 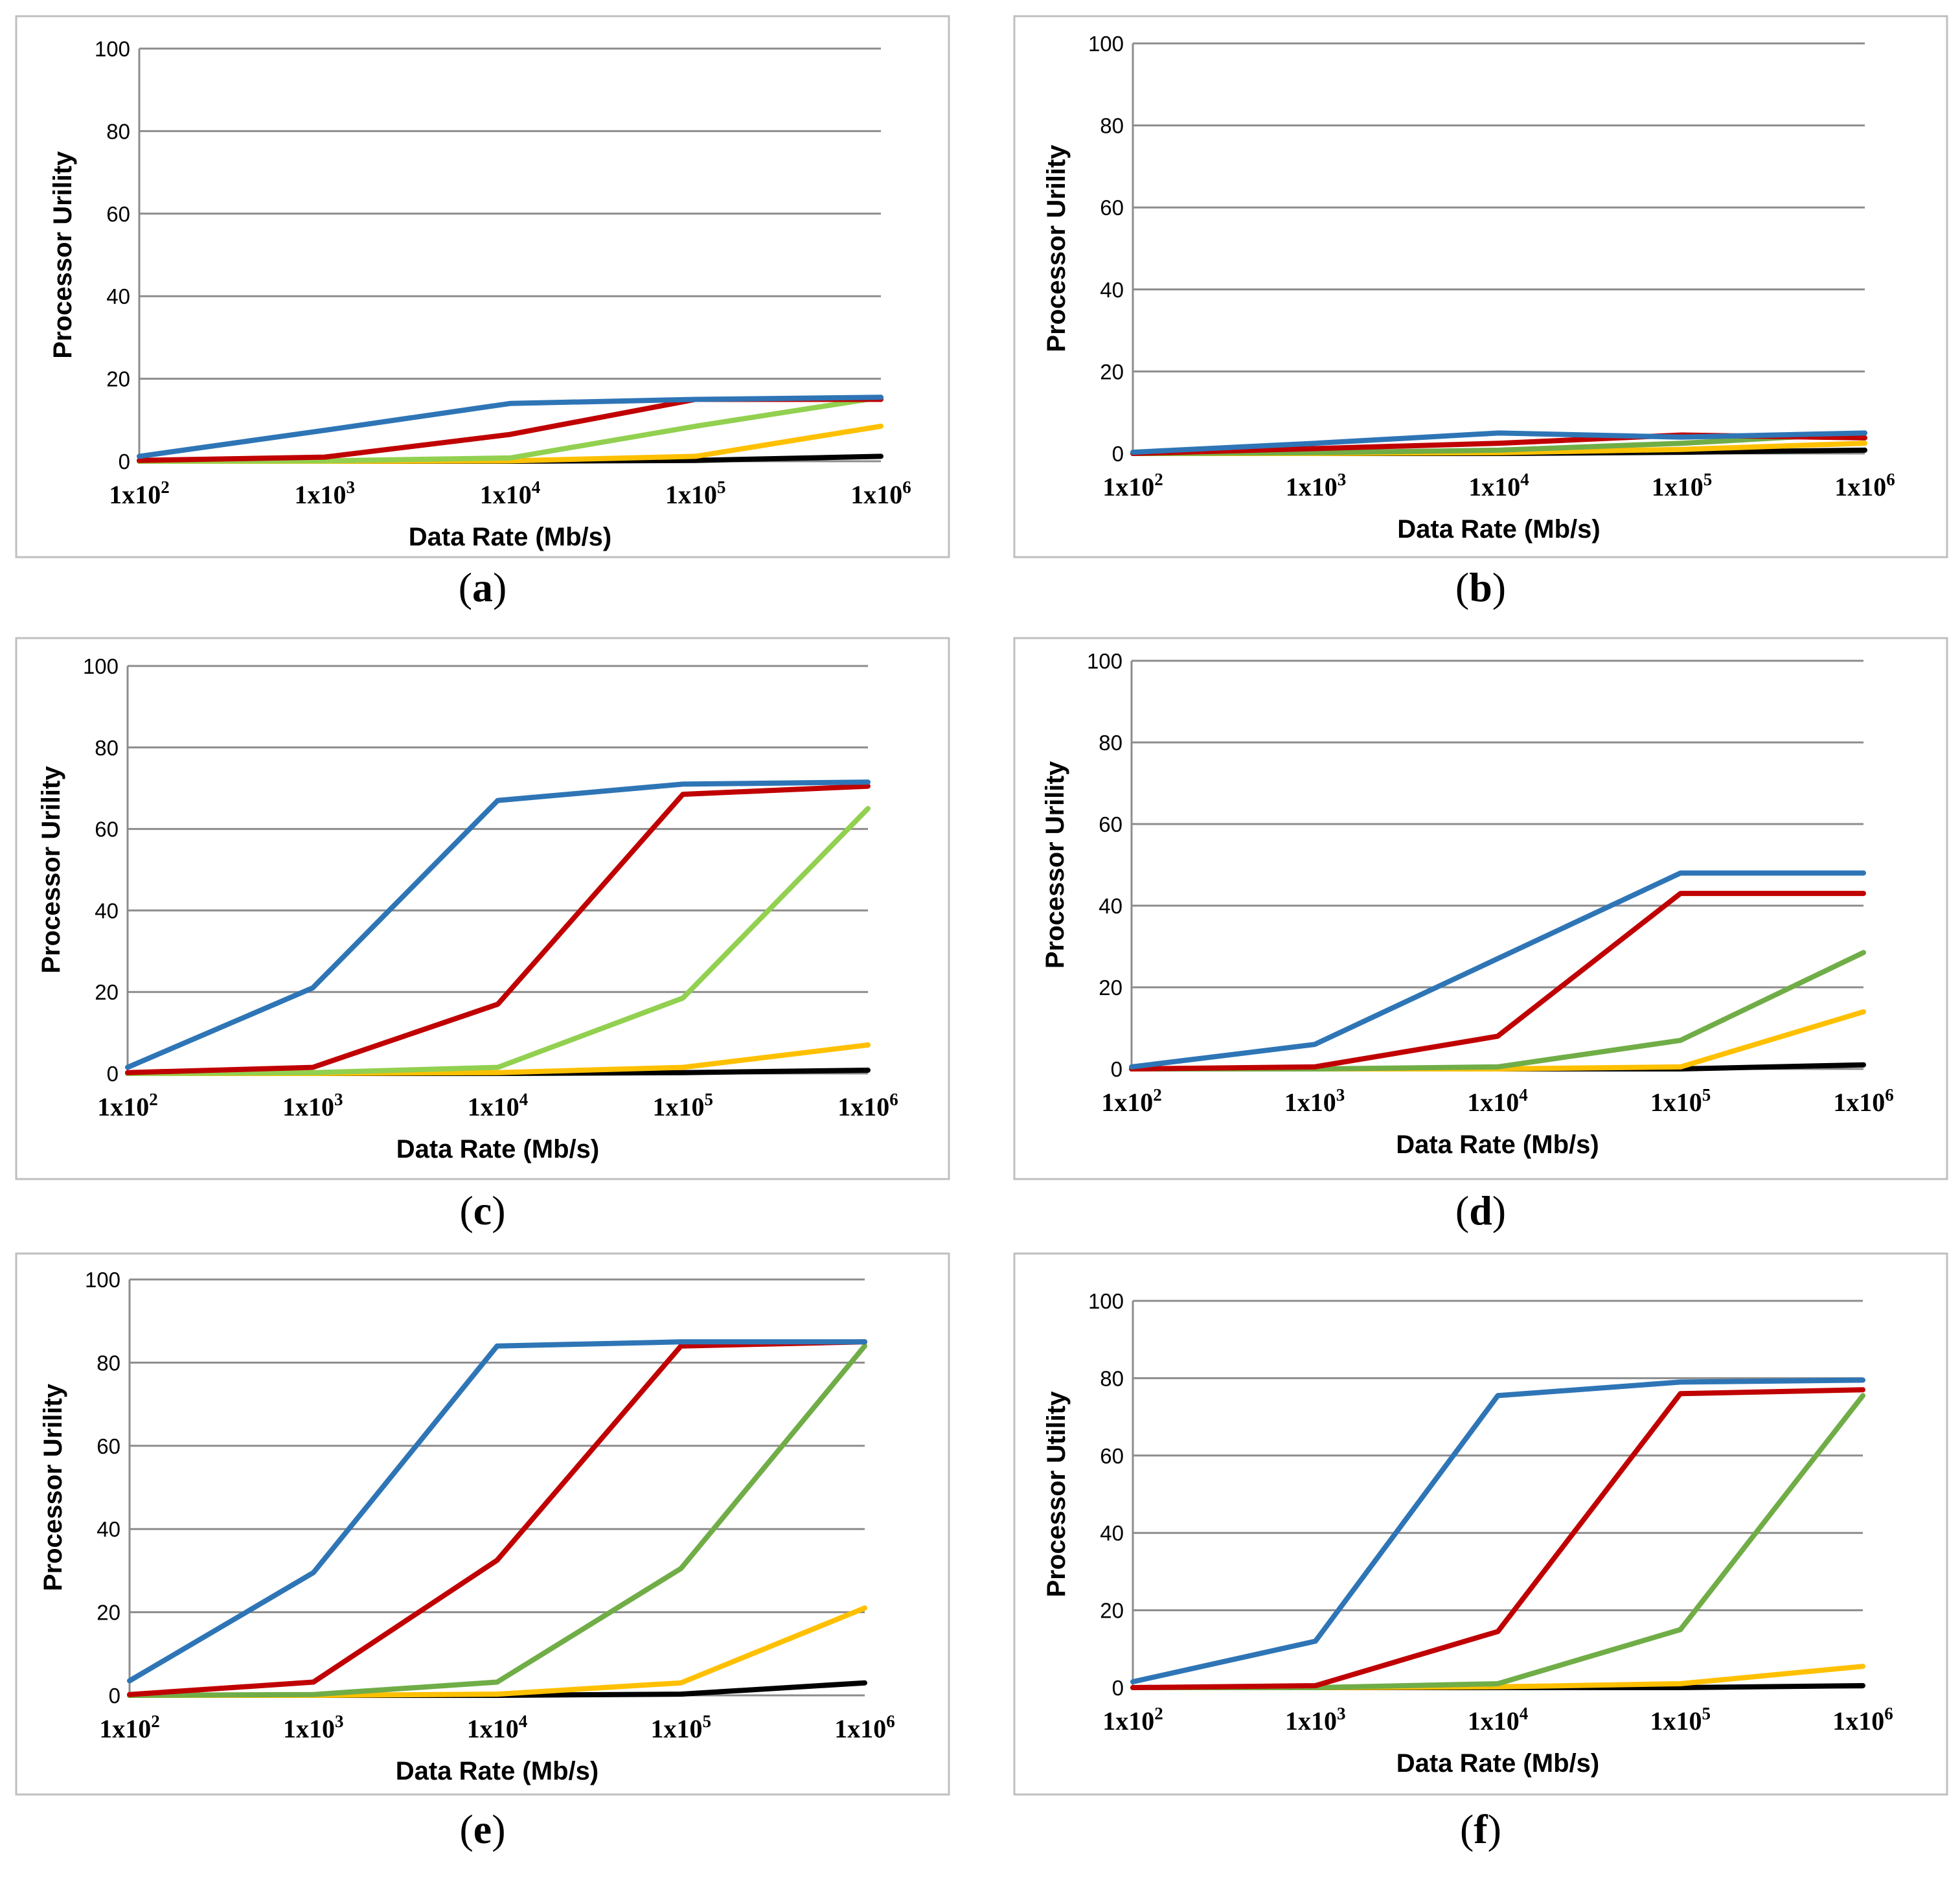 I want to click on panel-d-series-red-line, so click(x=1497, y=981).